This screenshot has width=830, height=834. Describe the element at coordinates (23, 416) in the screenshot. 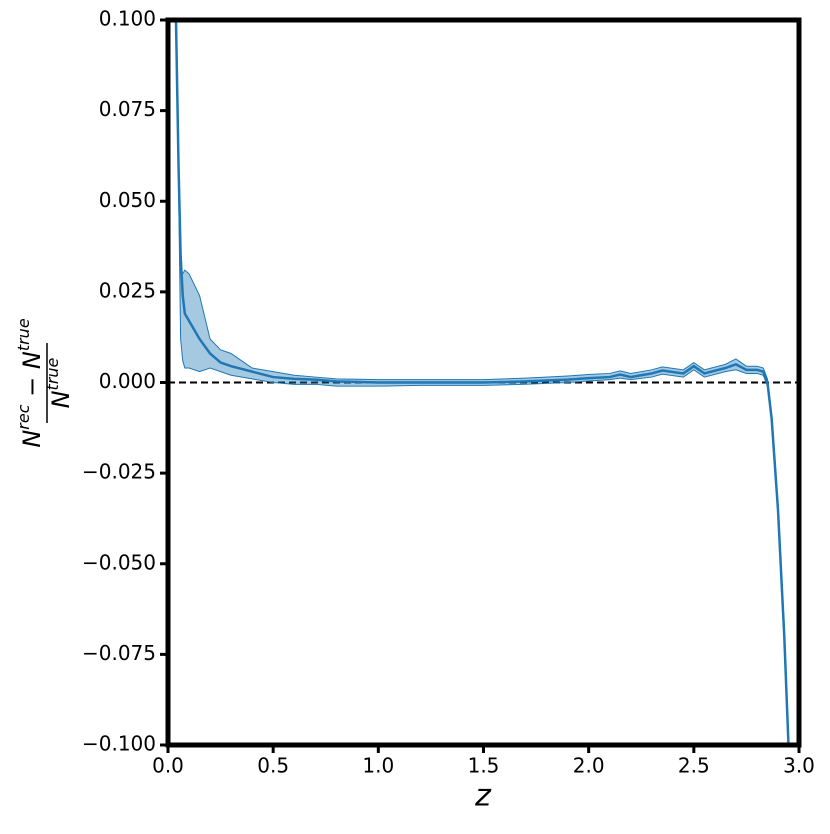

I see `y-label-part: rec` at that location.